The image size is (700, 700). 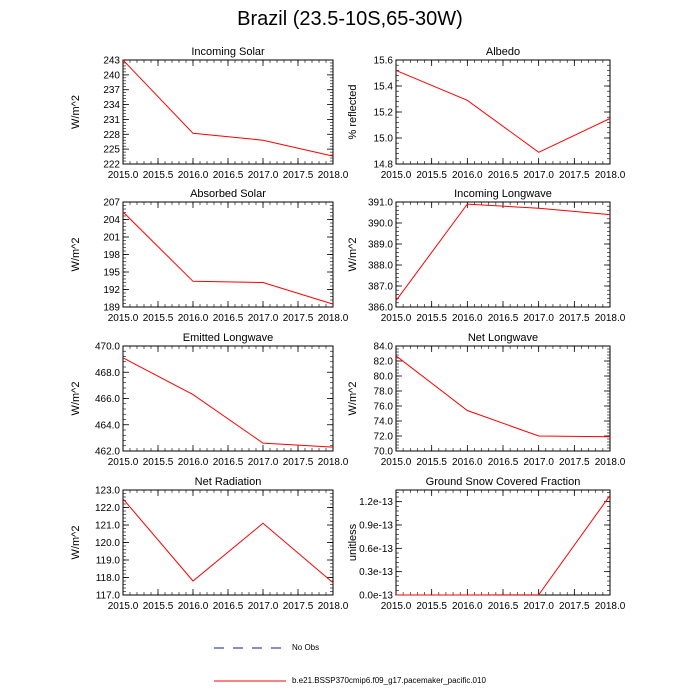 What do you see at coordinates (111, 135) in the screenshot?
I see `y-tick-label: 228` at bounding box center [111, 135].